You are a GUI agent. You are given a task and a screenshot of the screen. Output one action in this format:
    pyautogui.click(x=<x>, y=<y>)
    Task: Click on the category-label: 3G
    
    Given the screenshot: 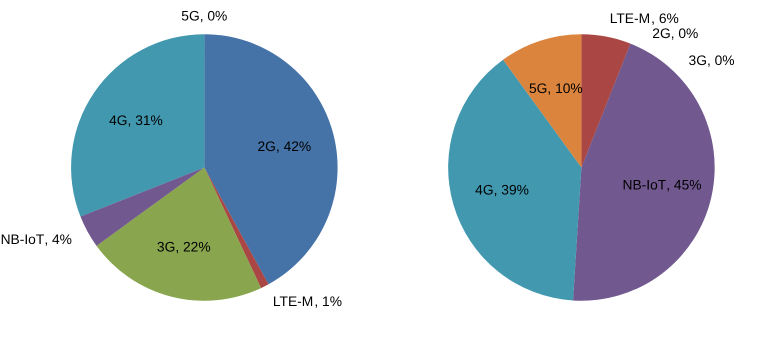 What is the action you would take?
    pyautogui.click(x=697, y=60)
    